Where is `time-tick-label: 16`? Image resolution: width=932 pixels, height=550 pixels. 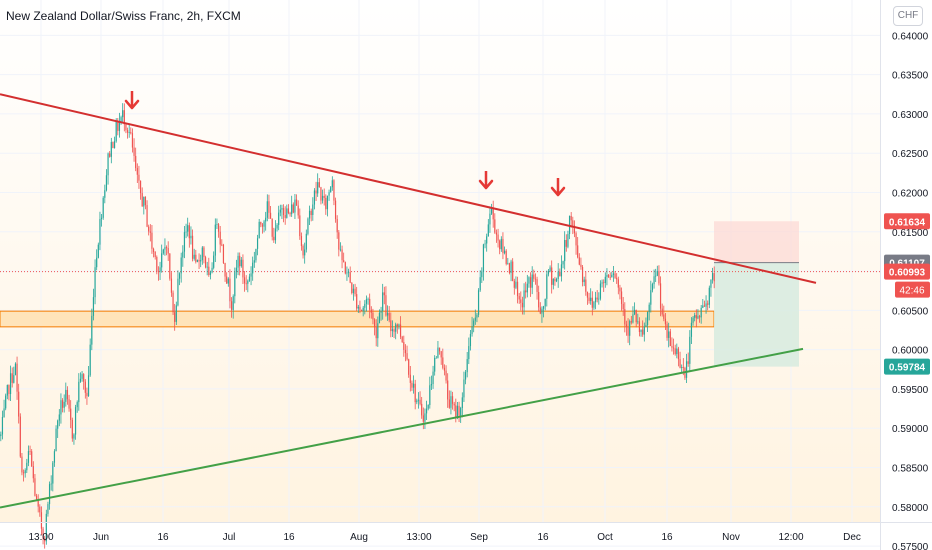
time-tick-label: 16 is located at coordinates (289, 537).